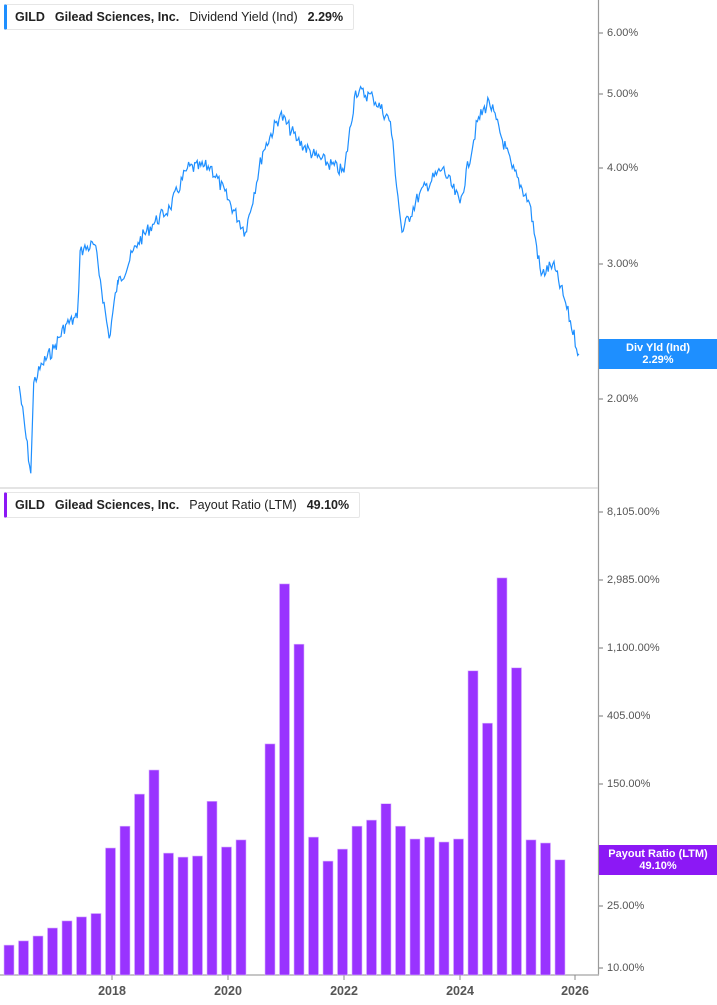 This screenshot has height=1005, width=717. What do you see at coordinates (328, 505) in the screenshot?
I see `legend-value: 49.10%` at bounding box center [328, 505].